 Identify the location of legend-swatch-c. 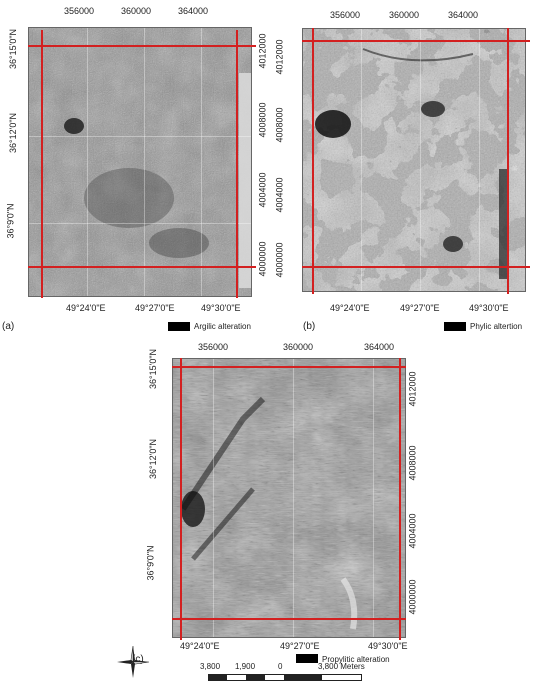
(307, 658).